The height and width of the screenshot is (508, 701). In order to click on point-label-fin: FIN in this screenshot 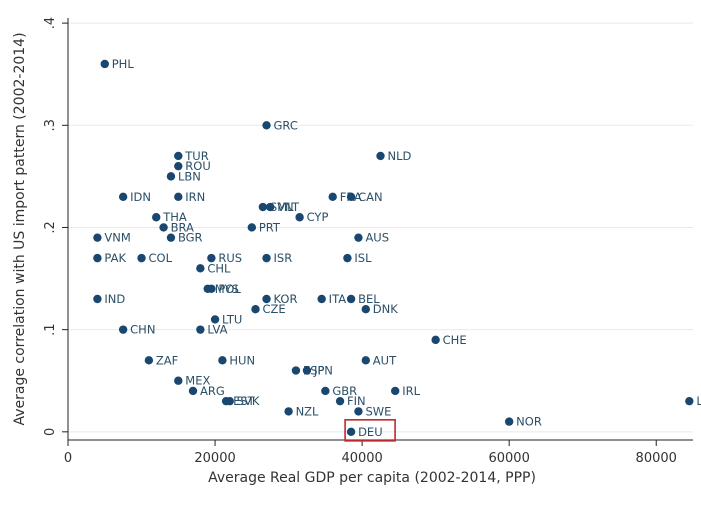, I will do `click(356, 401)`.